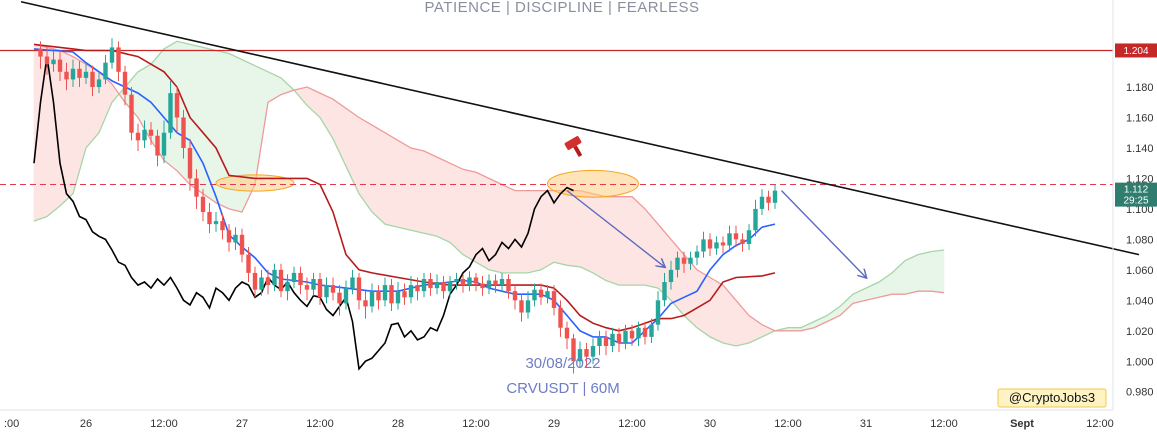 The height and width of the screenshot is (445, 1157). Describe the element at coordinates (427, 183) in the screenshot. I see `highlight-zones` at that location.